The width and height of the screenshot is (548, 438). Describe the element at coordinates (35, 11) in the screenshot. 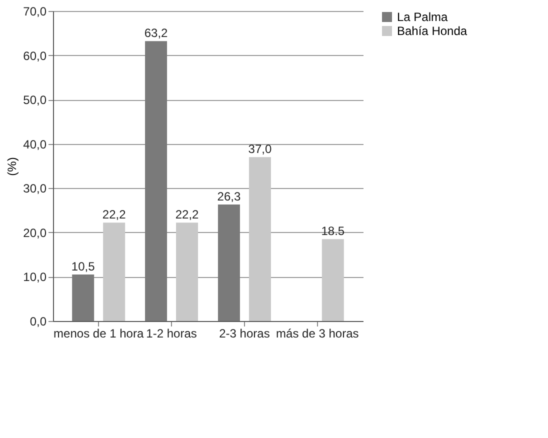

I see `y-tick-label: 70,0` at that location.